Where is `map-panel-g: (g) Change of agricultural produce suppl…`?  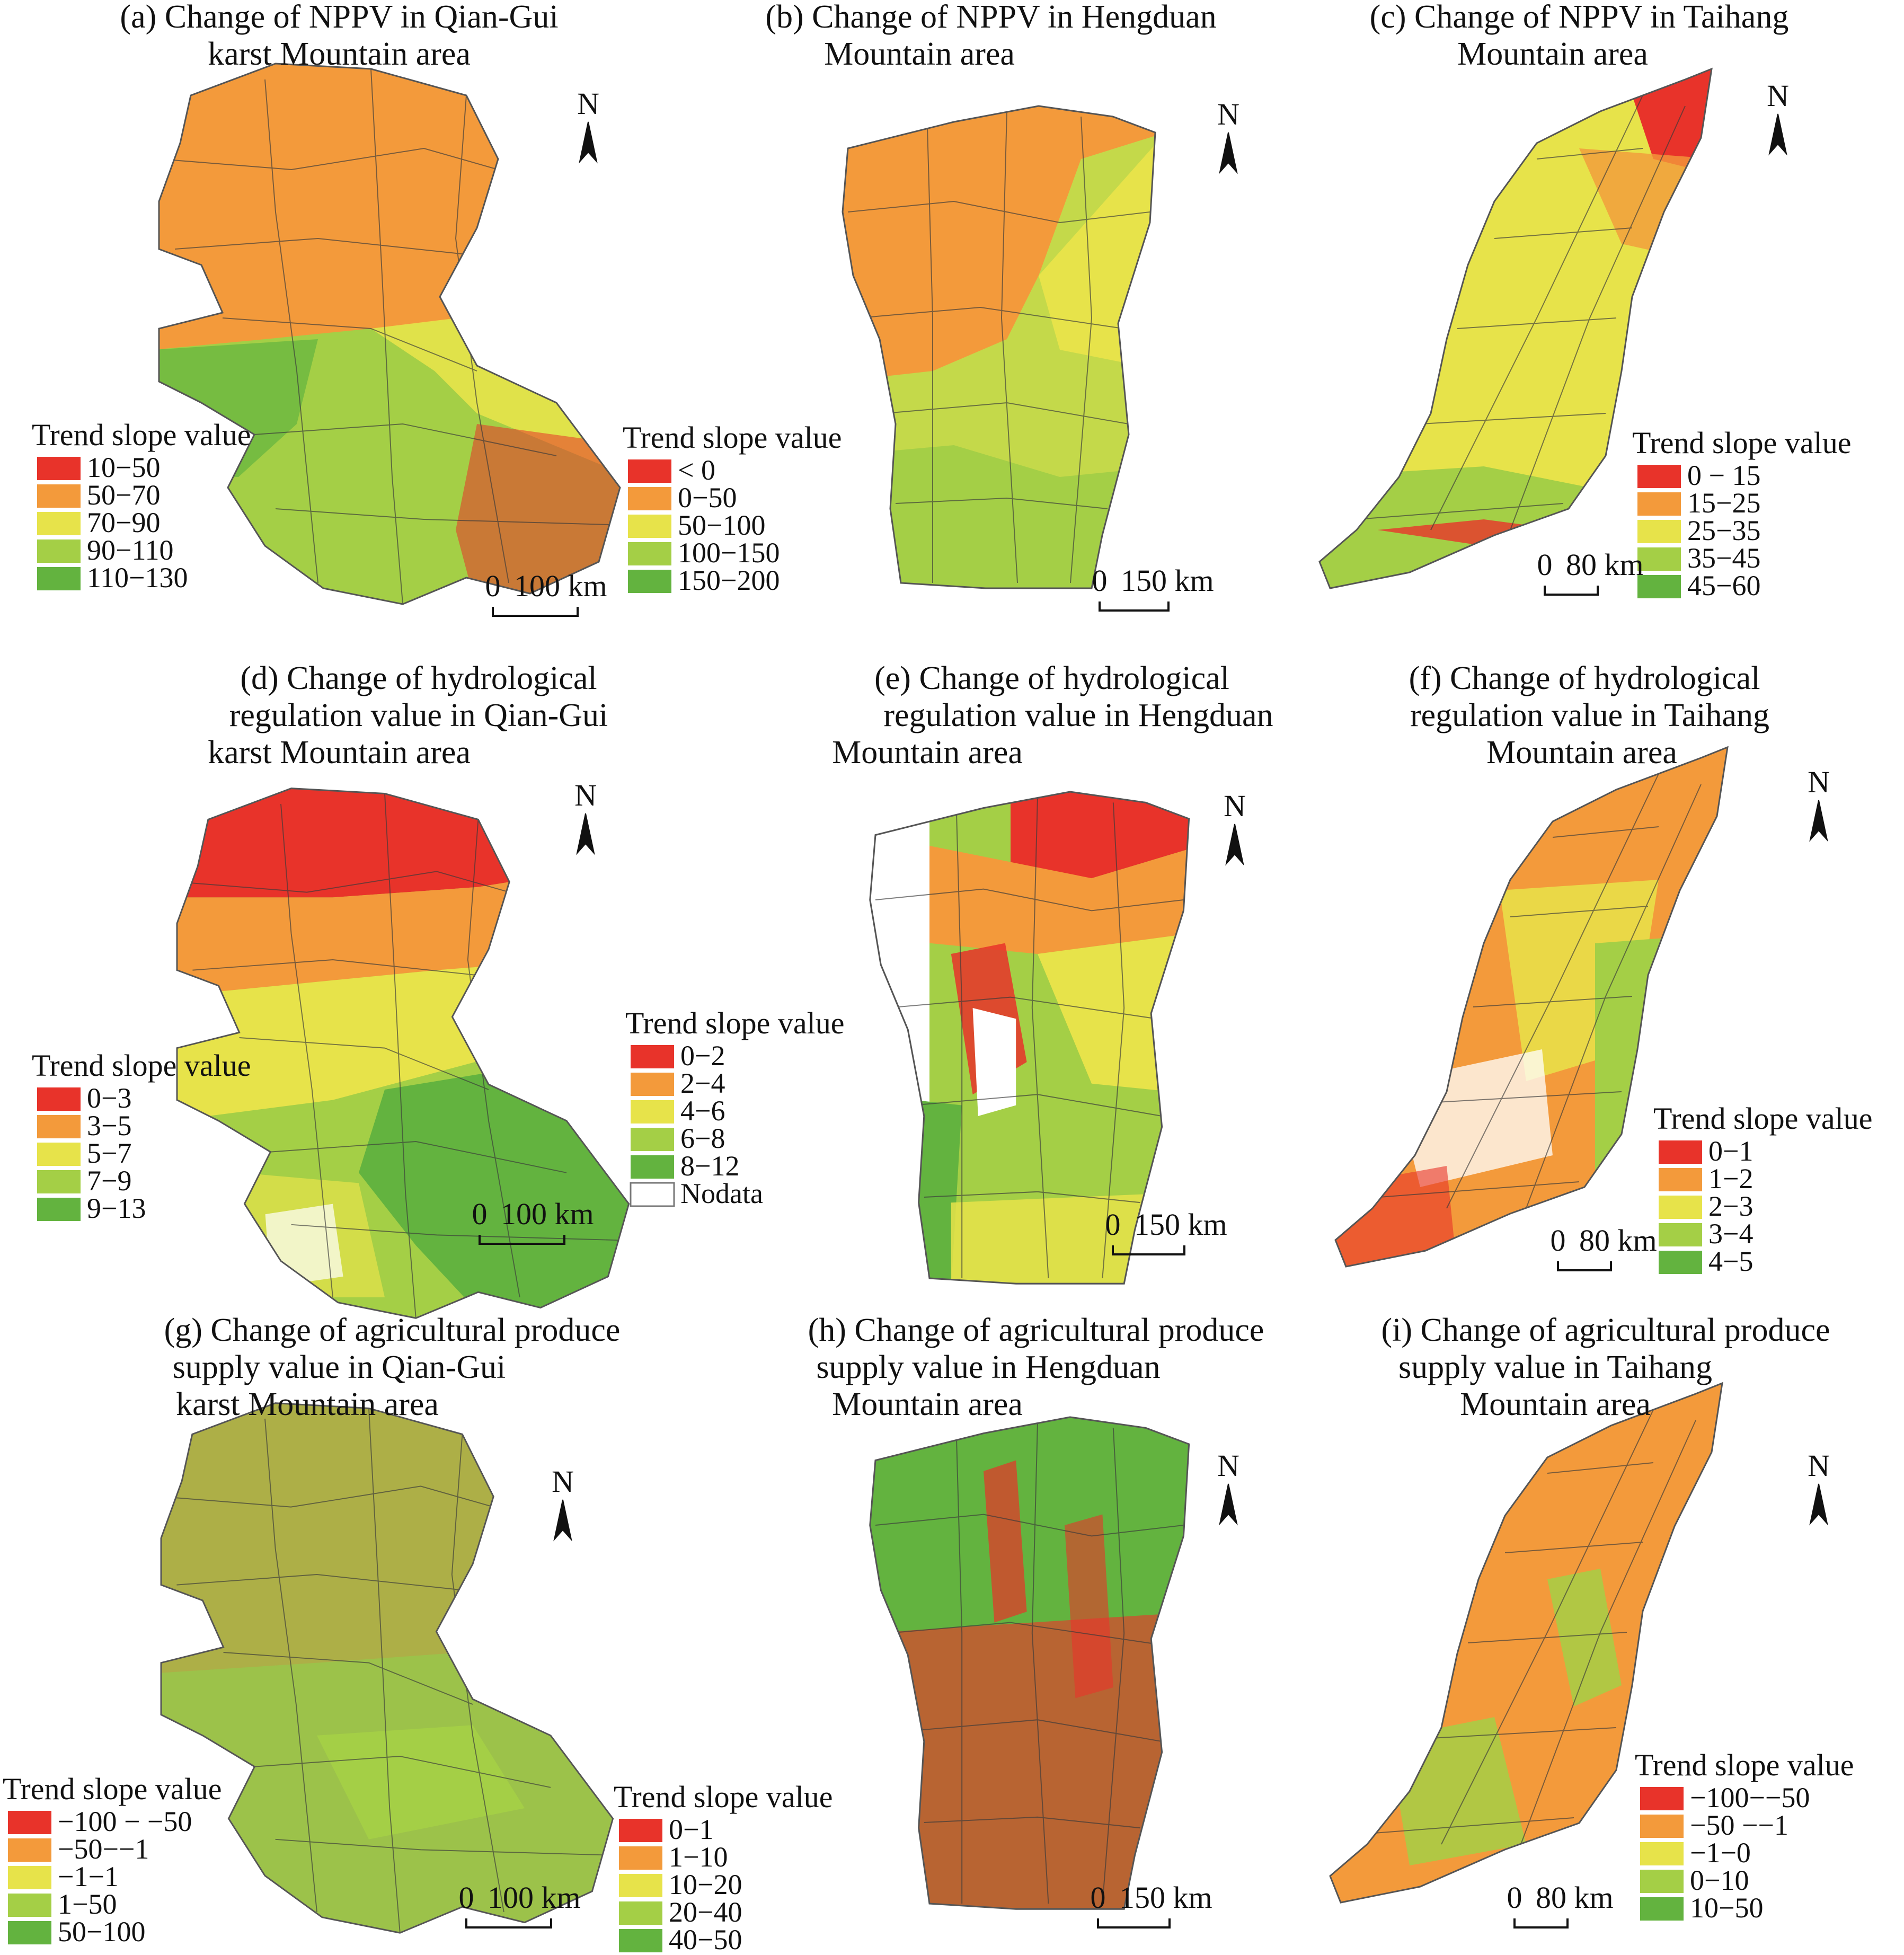 map-panel-g: (g) Change of agricultural produce suppl… is located at coordinates (312, 1630).